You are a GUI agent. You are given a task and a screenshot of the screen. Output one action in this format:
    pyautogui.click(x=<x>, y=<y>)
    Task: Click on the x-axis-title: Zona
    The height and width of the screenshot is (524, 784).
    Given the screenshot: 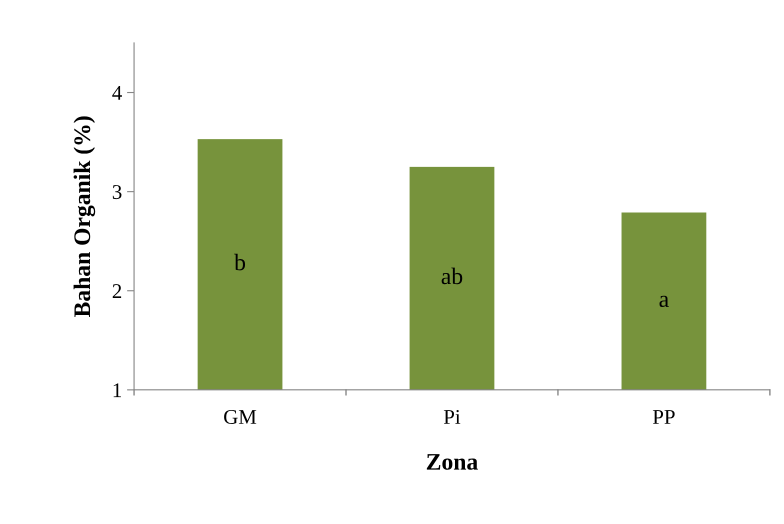 What is the action you would take?
    pyautogui.click(x=452, y=462)
    